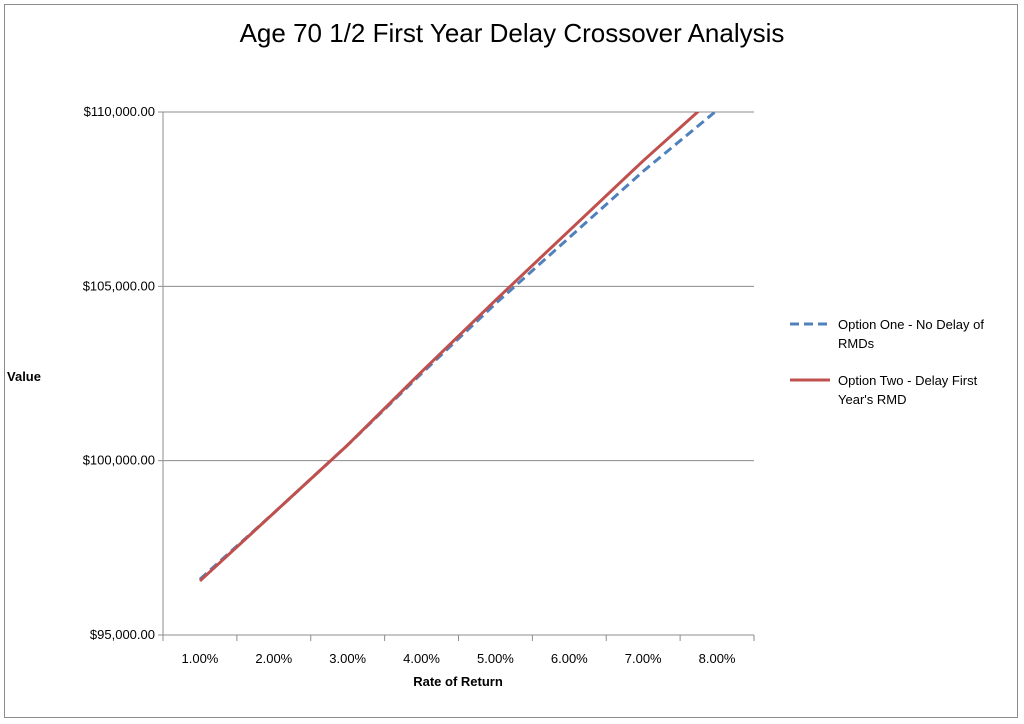 This screenshot has width=1024, height=724. Describe the element at coordinates (200, 658) in the screenshot. I see `x-tick-label: 1.00%` at that location.